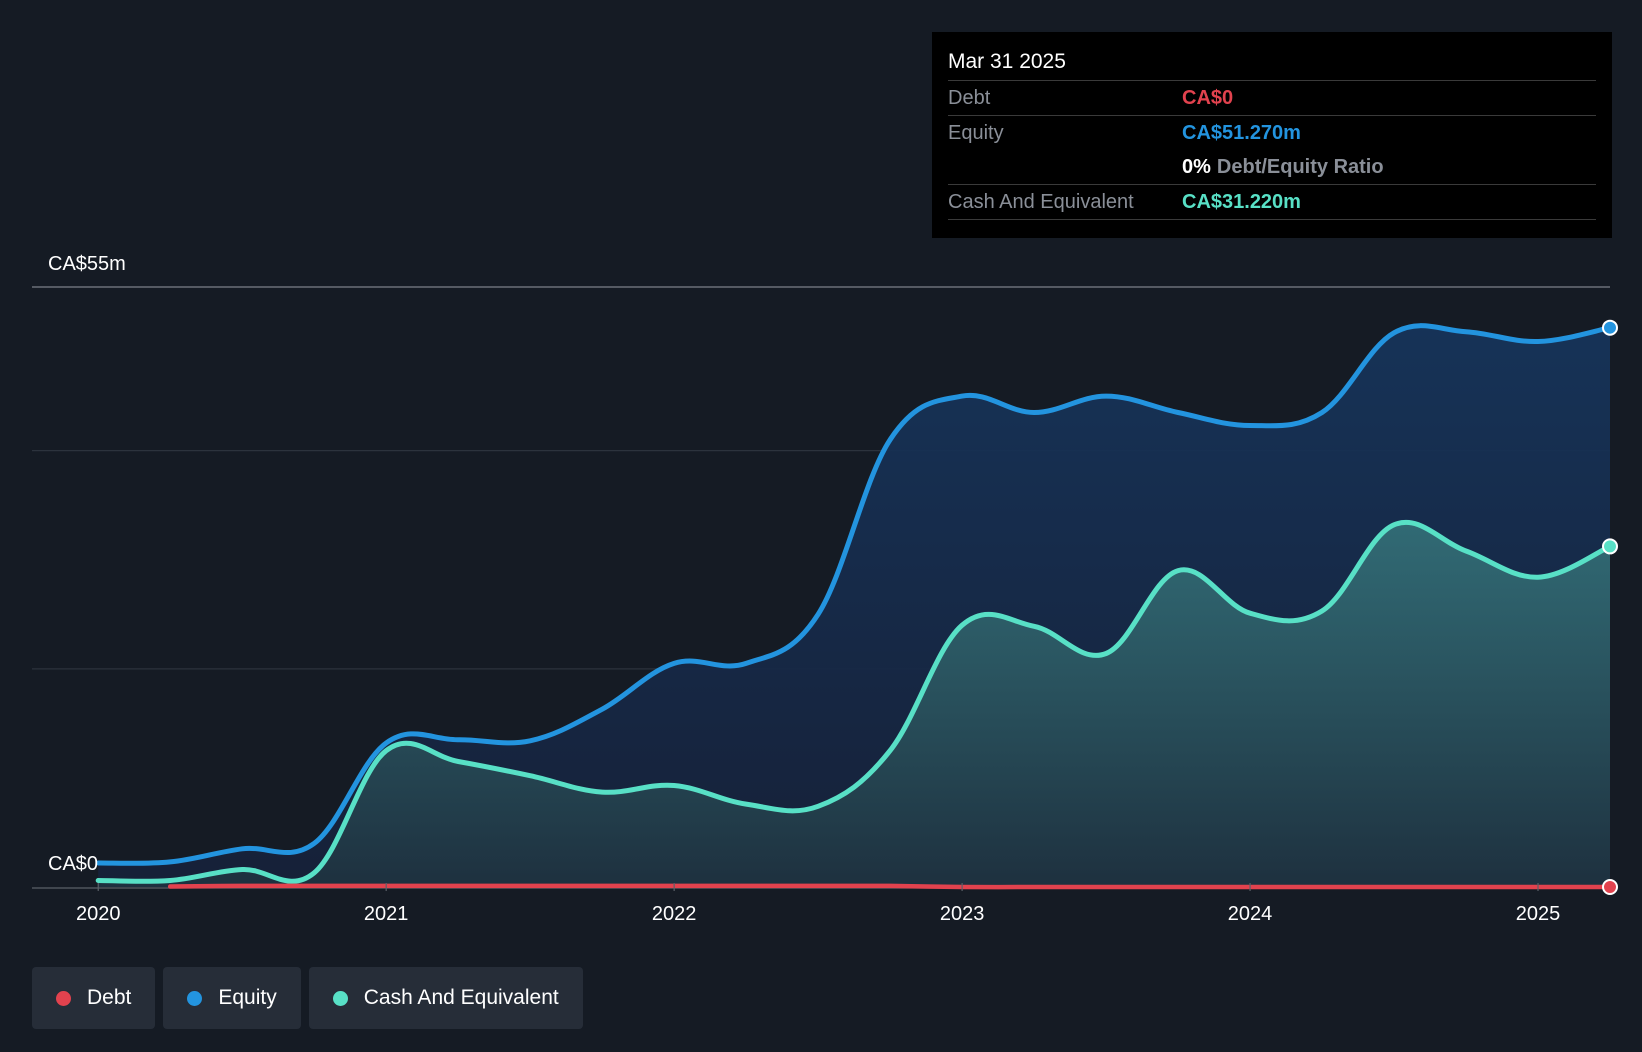 This screenshot has height=1052, width=1642. What do you see at coordinates (1241, 201) in the screenshot?
I see `tooltip-cash-value: CA$31.220m` at bounding box center [1241, 201].